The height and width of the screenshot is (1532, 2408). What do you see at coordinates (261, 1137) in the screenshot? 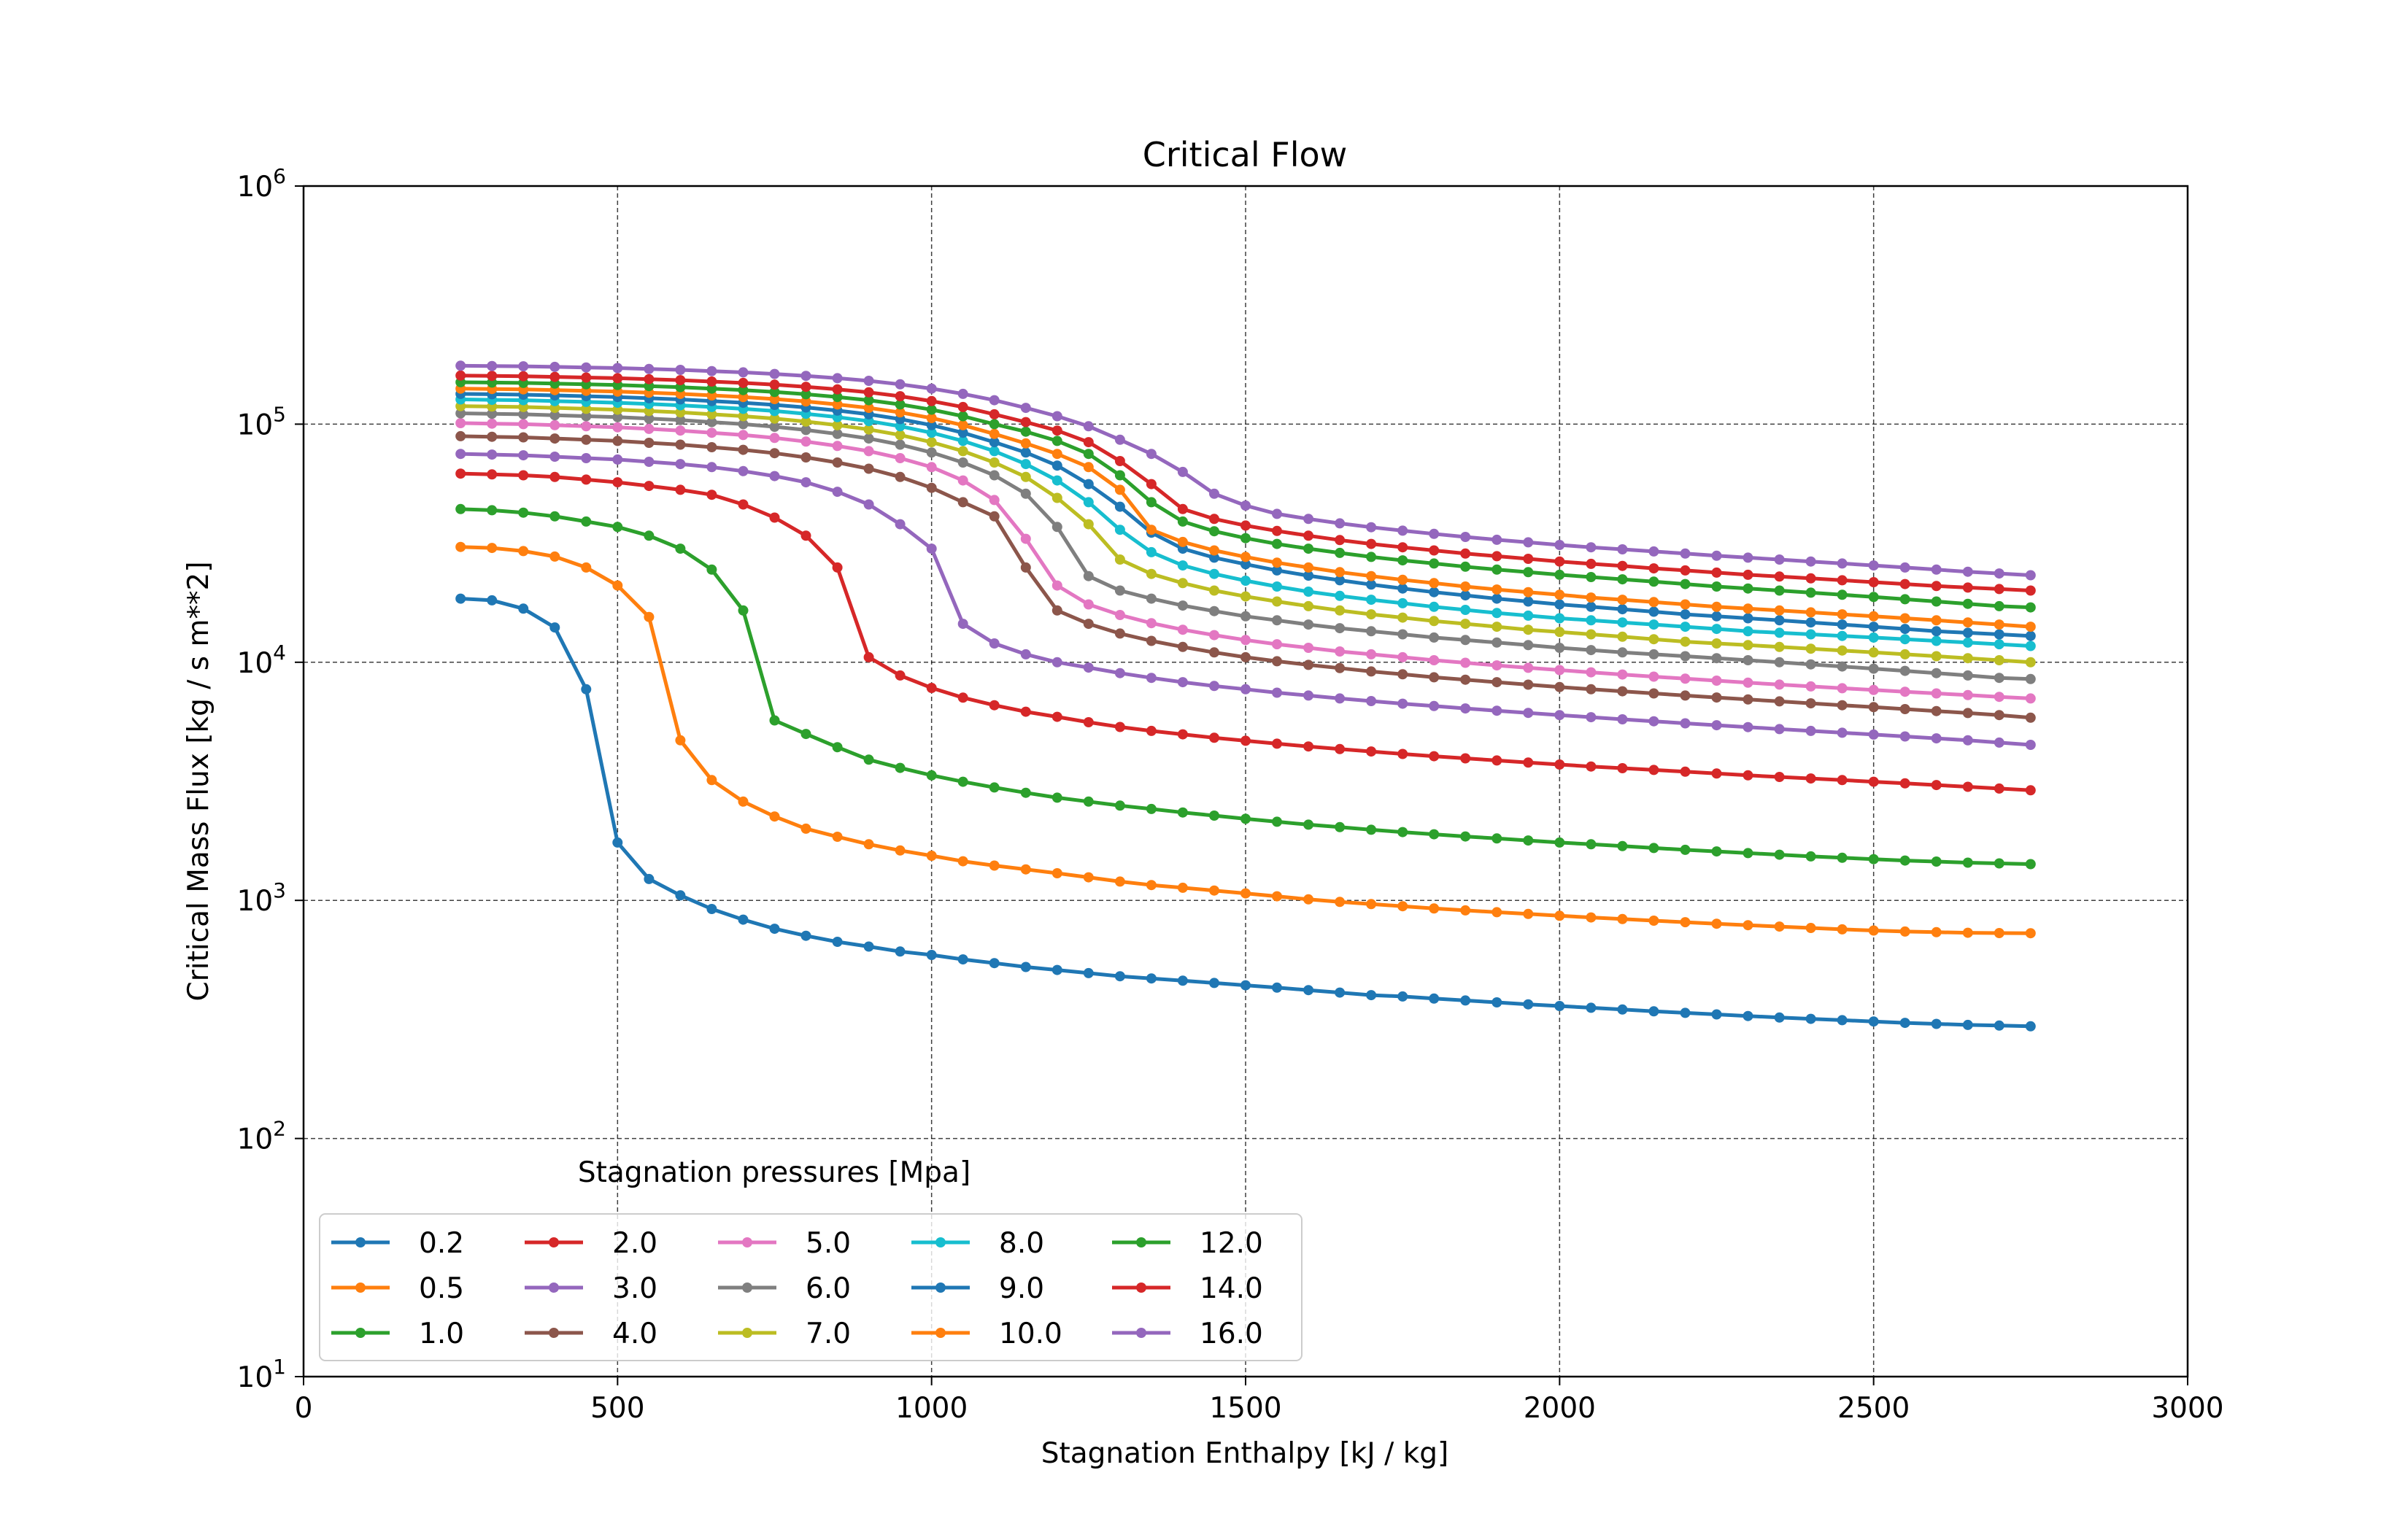
I see `y-tick-label: 102` at bounding box center [261, 1137].